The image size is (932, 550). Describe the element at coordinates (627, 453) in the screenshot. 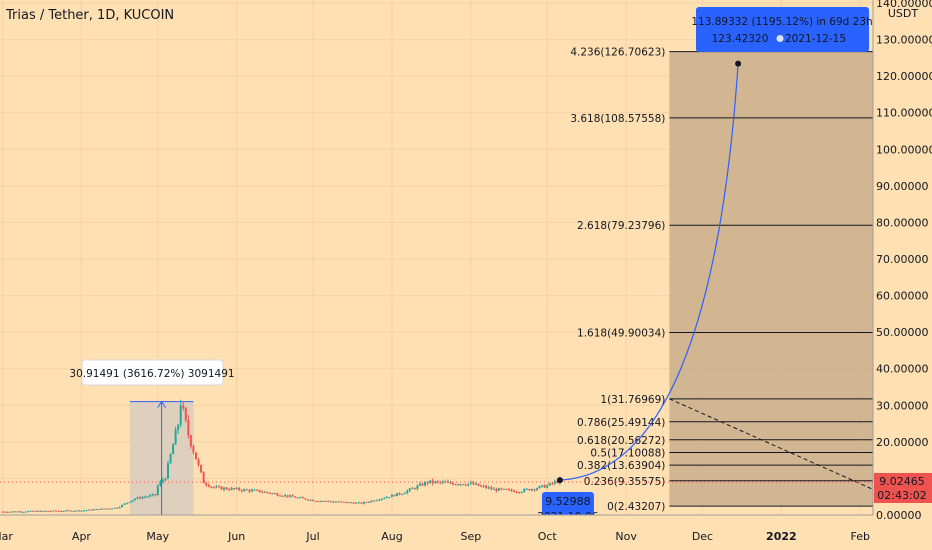

I see `fib-level-label: 0.5(17.10088)` at that location.